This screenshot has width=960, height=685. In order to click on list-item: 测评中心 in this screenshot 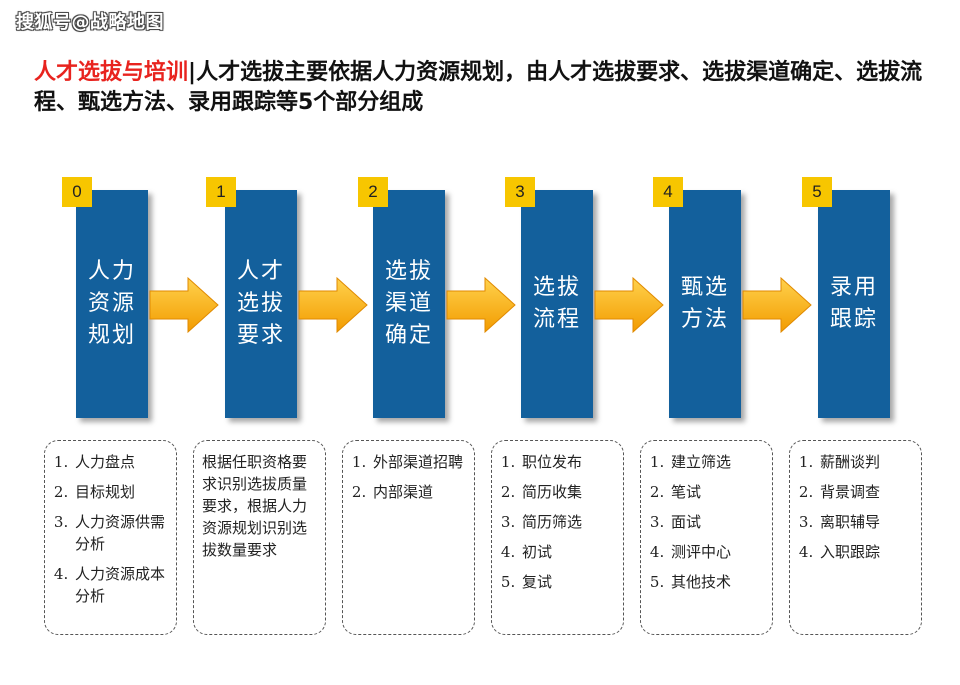, I will do `click(717, 552)`.